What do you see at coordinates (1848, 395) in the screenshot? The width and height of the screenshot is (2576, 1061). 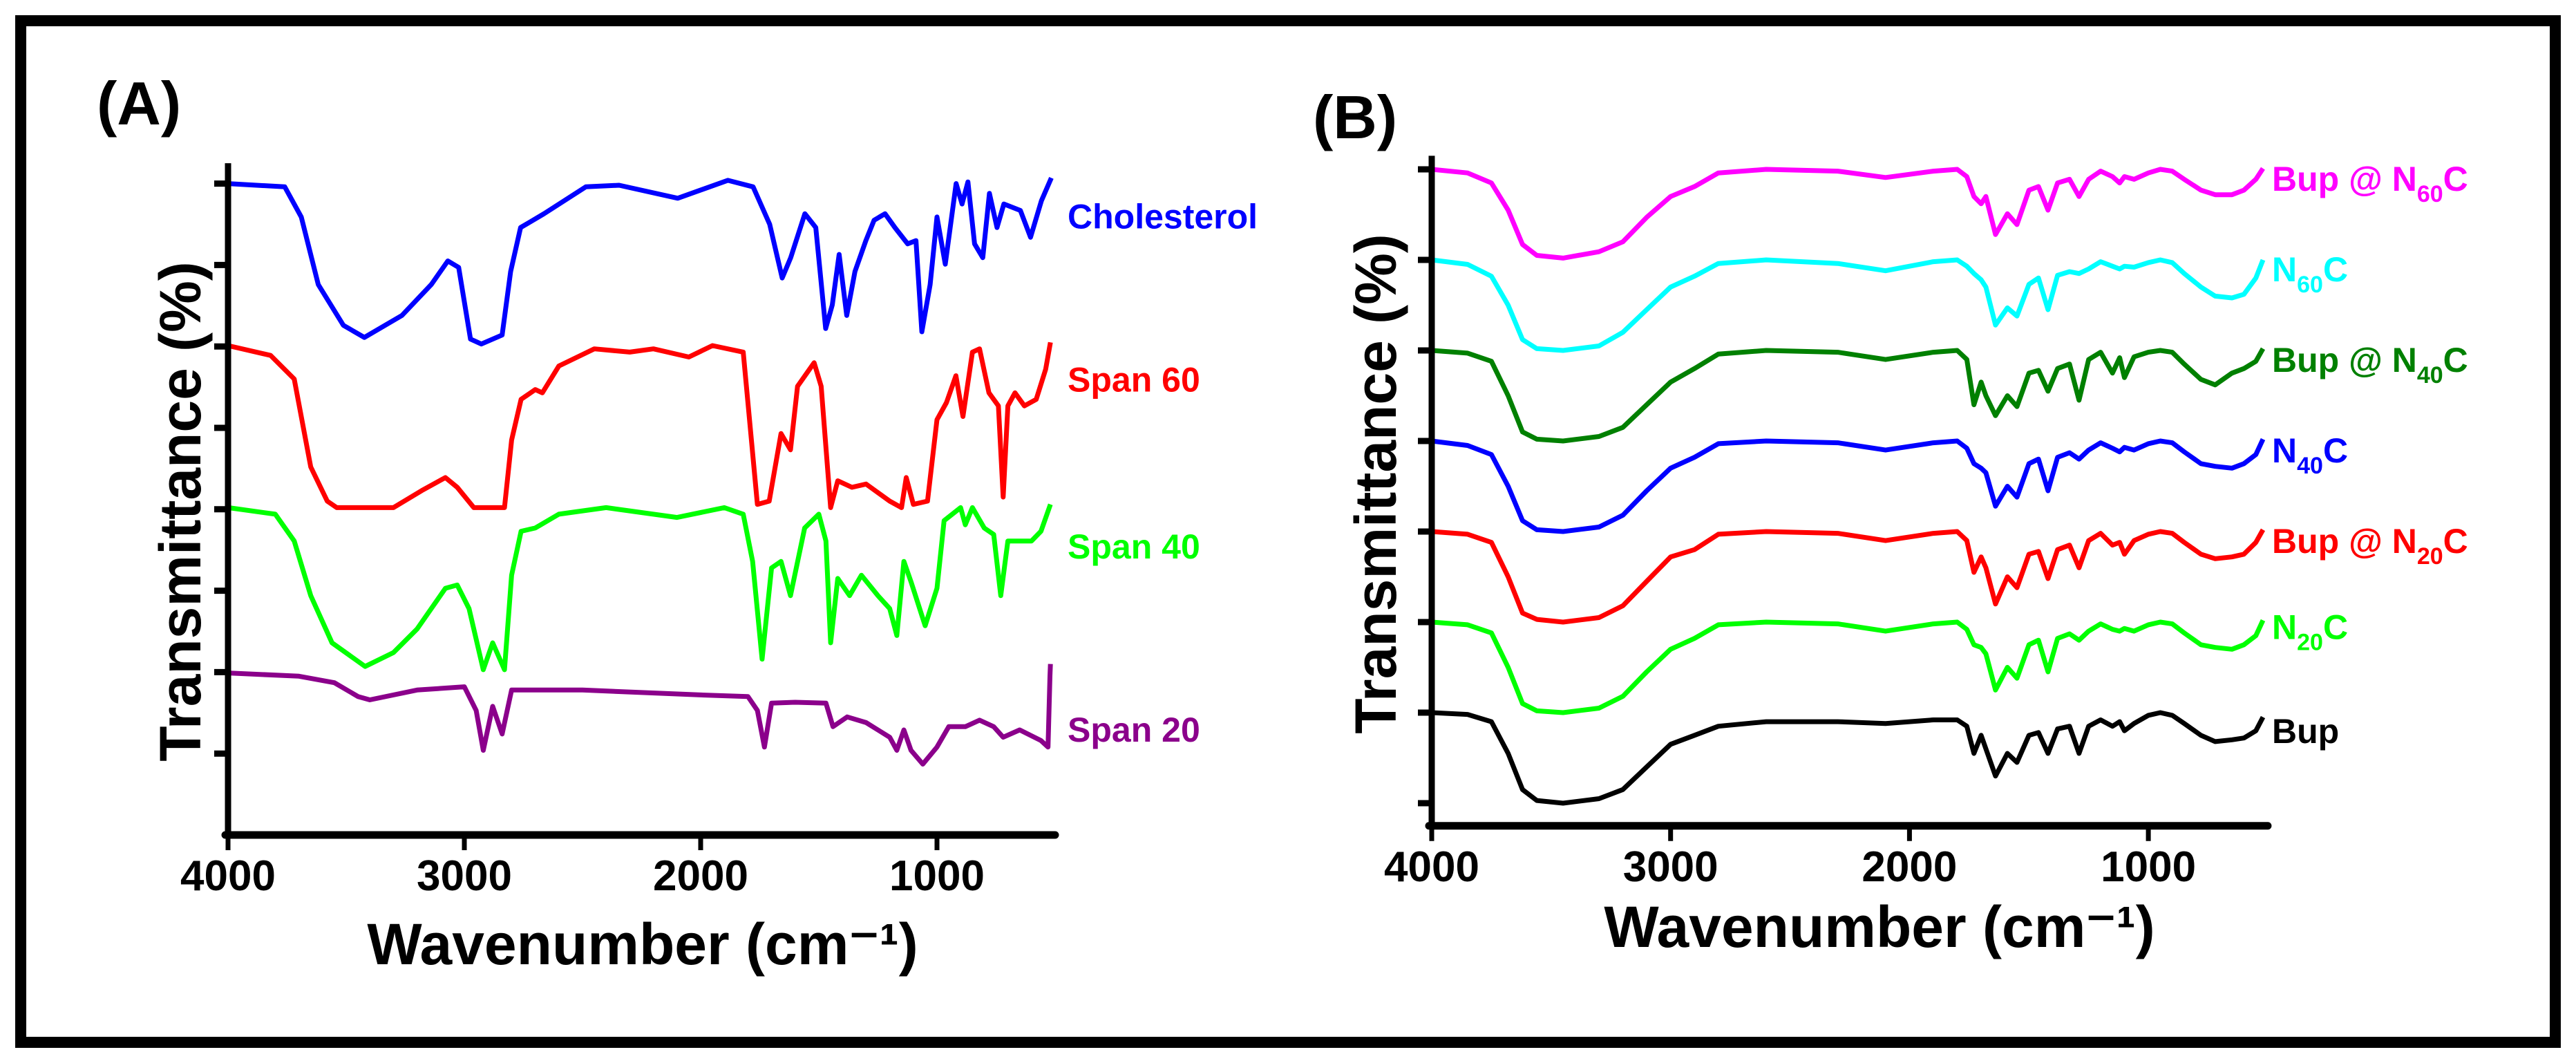 I see `series-line-bup-n40c` at bounding box center [1848, 395].